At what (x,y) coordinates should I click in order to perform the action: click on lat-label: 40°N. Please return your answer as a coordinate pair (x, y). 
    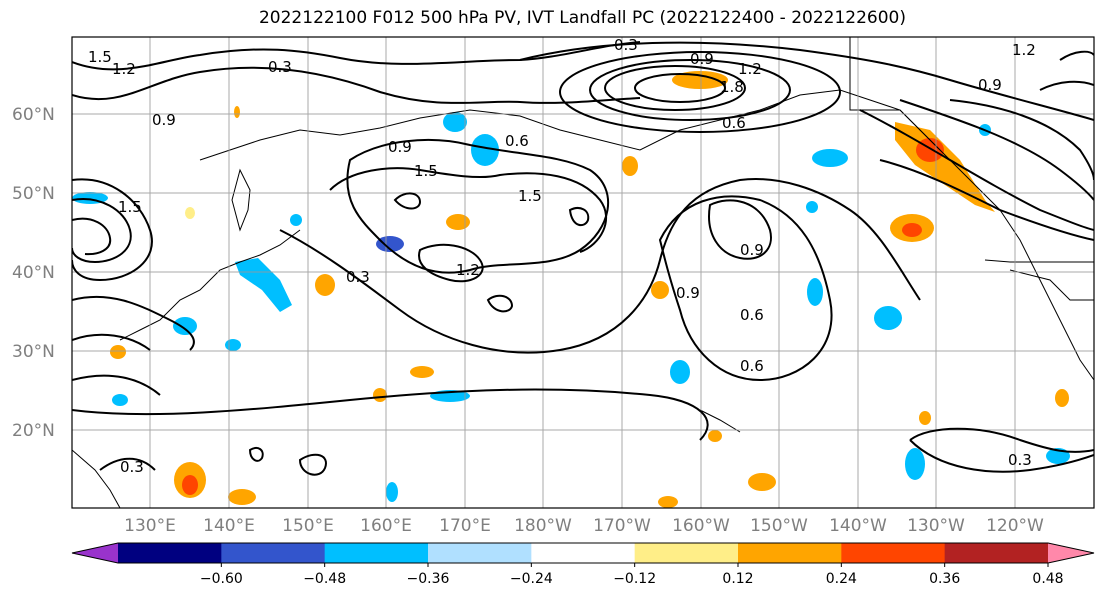
    Looking at the image, I should click on (33, 273).